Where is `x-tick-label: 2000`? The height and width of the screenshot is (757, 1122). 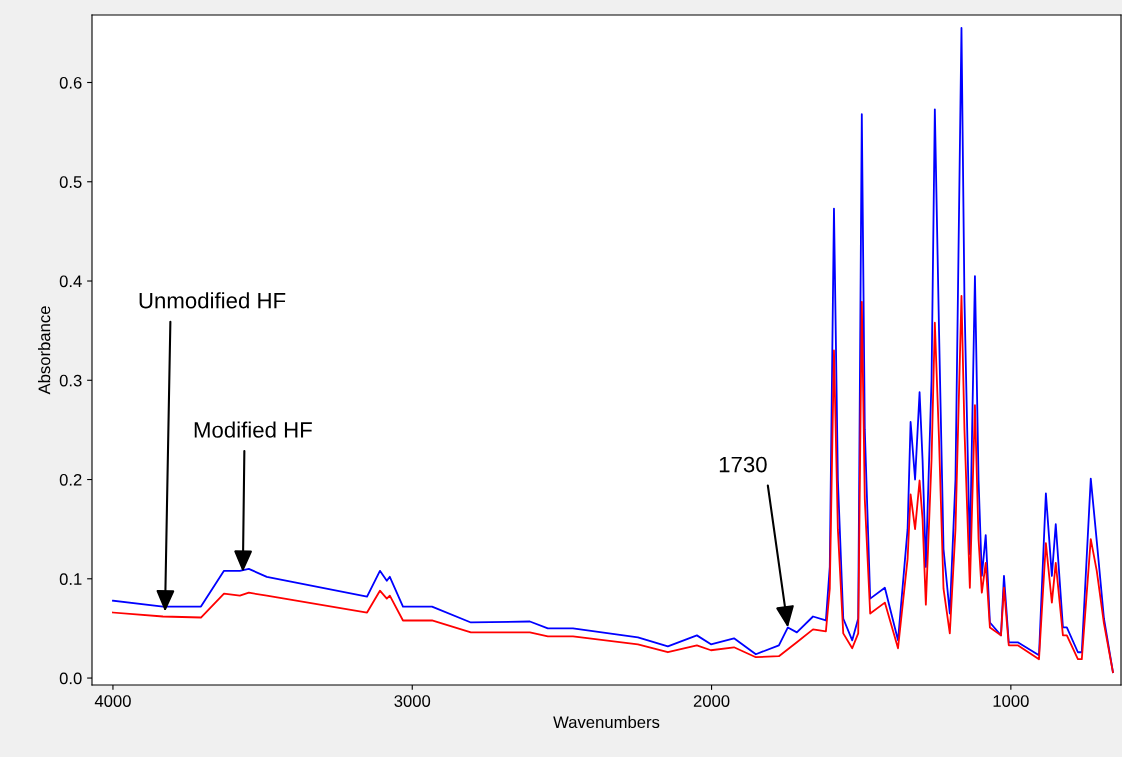 x-tick-label: 2000 is located at coordinates (711, 701).